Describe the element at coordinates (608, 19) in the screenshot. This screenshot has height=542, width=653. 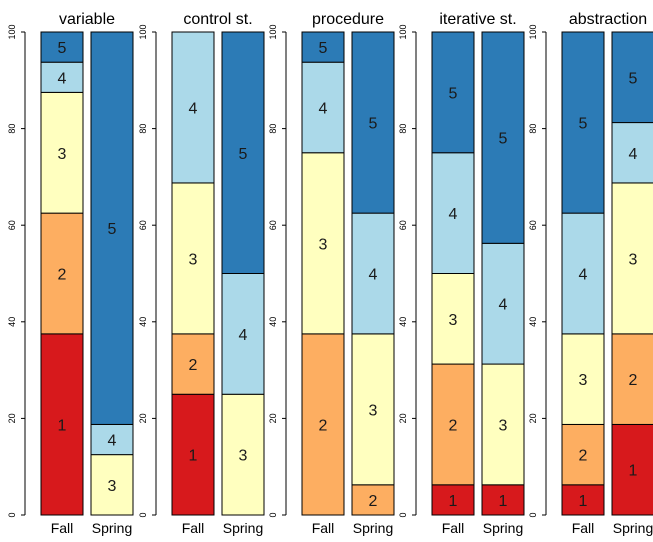
I see `panel-title: abstraction` at that location.